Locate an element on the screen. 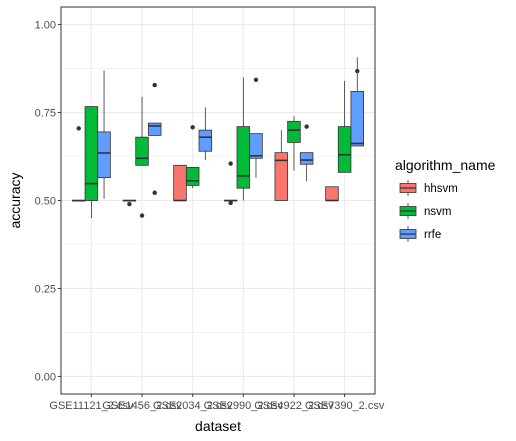 This screenshot has width=516, height=441. legend: algorithm_name hhsvm nsvm rrfe is located at coordinates (445, 199).